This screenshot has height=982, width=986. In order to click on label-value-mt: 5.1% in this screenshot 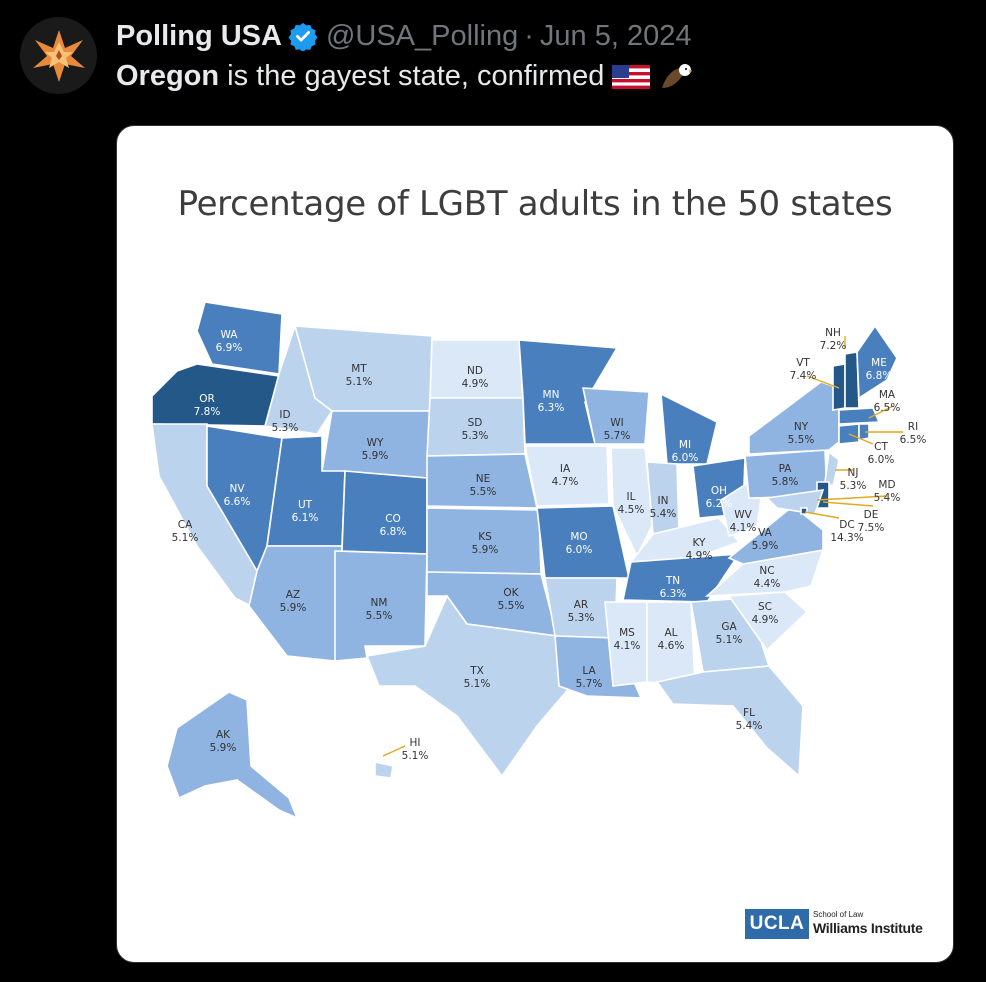, I will do `click(359, 382)`.